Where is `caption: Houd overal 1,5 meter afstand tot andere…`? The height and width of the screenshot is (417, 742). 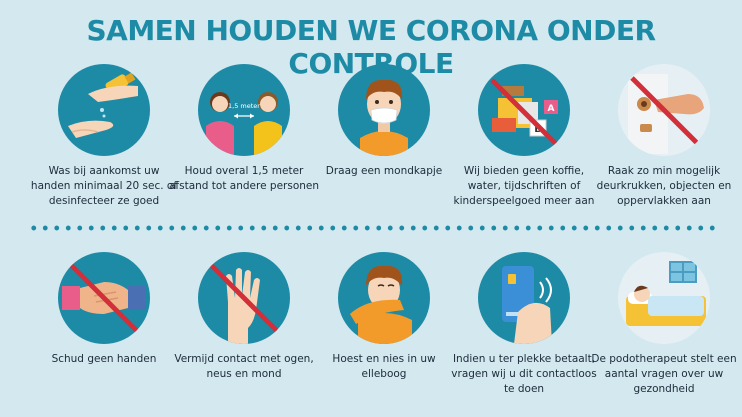
caption: Houd overal 1,5 meter afstand tot andere… is located at coordinates (244, 178).